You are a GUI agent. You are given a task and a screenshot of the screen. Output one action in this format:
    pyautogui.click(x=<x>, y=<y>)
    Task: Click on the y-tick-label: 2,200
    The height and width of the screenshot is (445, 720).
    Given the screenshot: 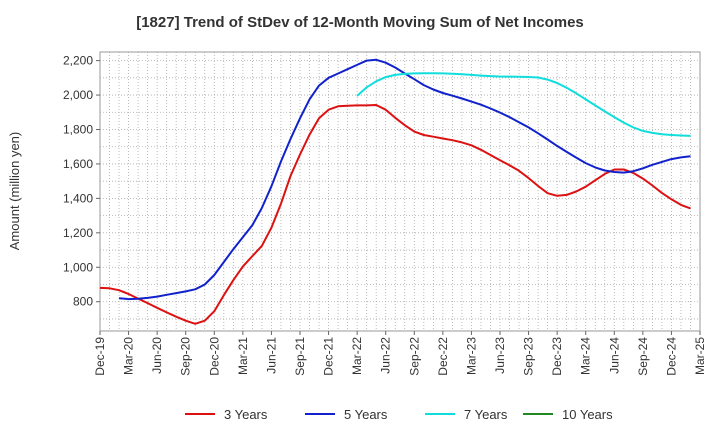 What is the action you would take?
    pyautogui.click(x=78, y=61)
    